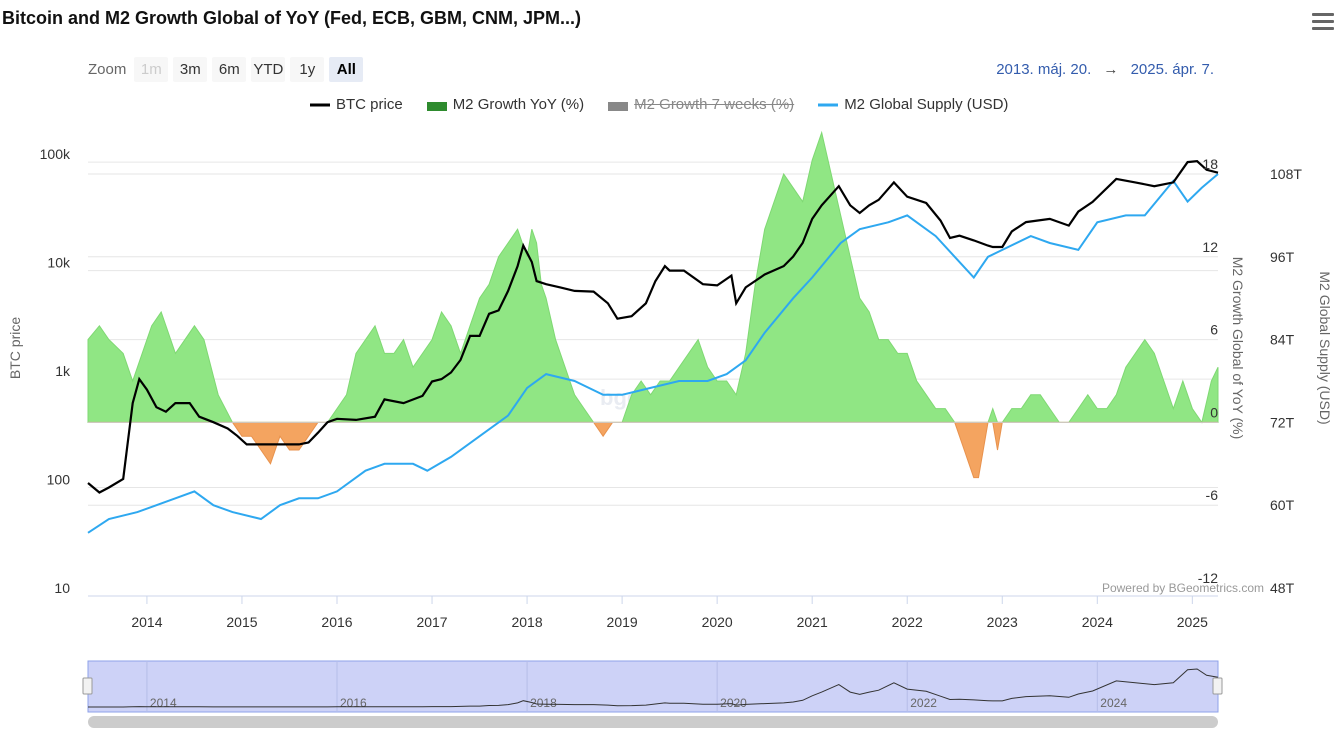  I want to click on x-tick-label: 2025, so click(1192, 622).